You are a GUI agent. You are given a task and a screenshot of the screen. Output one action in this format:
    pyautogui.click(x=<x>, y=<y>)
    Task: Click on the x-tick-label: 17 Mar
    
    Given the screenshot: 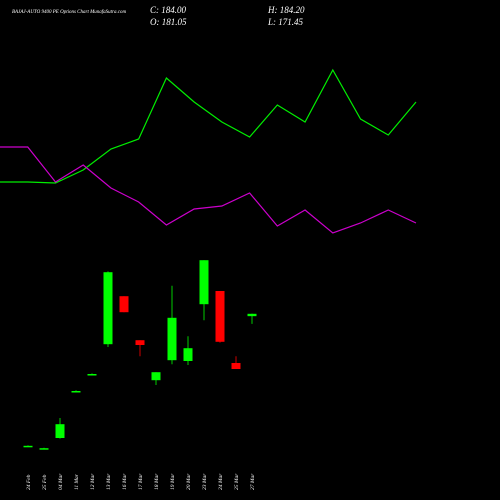 What is the action you would take?
    pyautogui.click(x=141, y=481)
    